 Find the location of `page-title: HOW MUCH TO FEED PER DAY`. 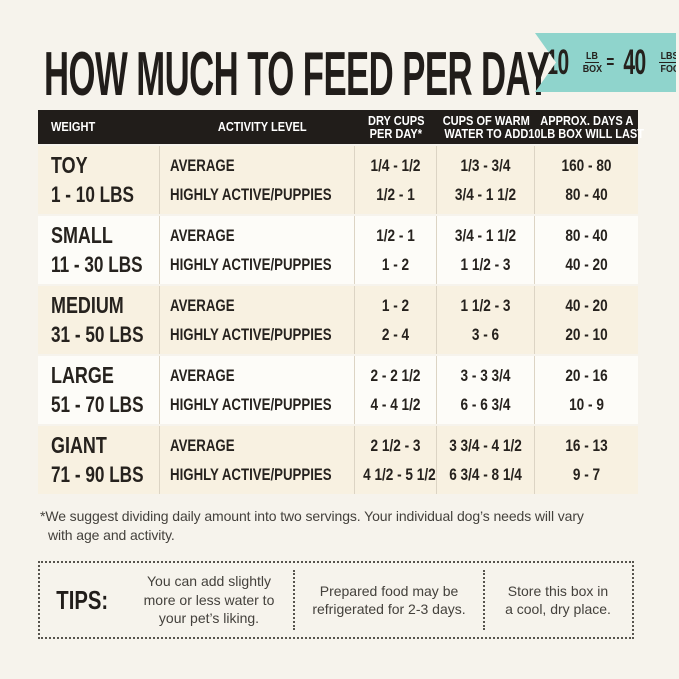

page-title: HOW MUCH TO FEED PER DAY is located at coordinates (297, 74).